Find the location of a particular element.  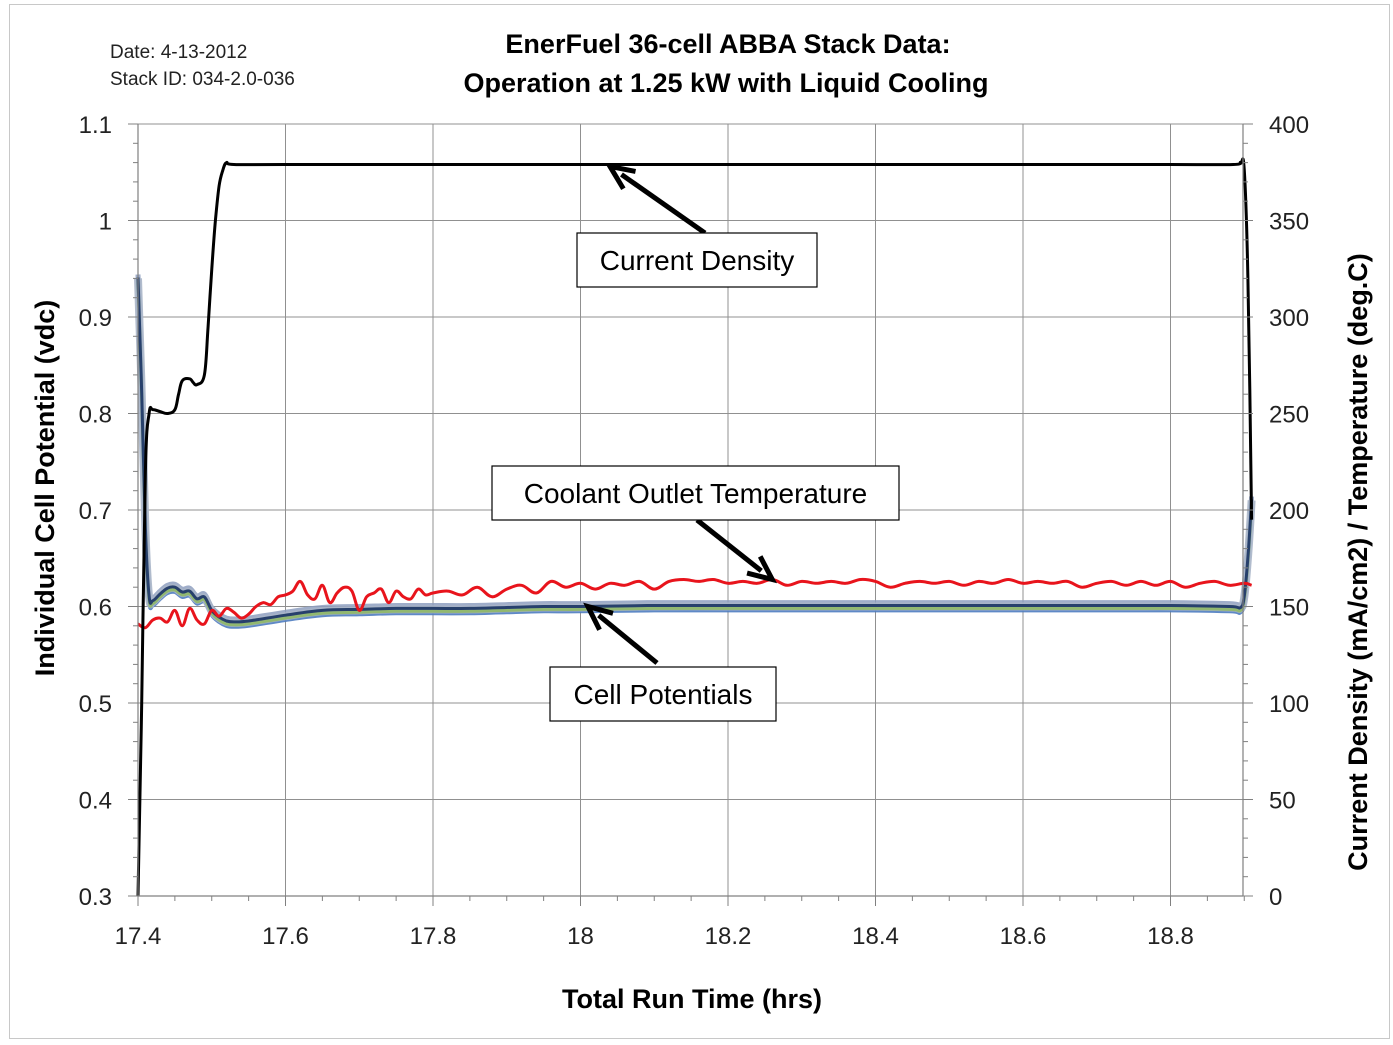

y-right-tick-label: 200 is located at coordinates (1289, 511).